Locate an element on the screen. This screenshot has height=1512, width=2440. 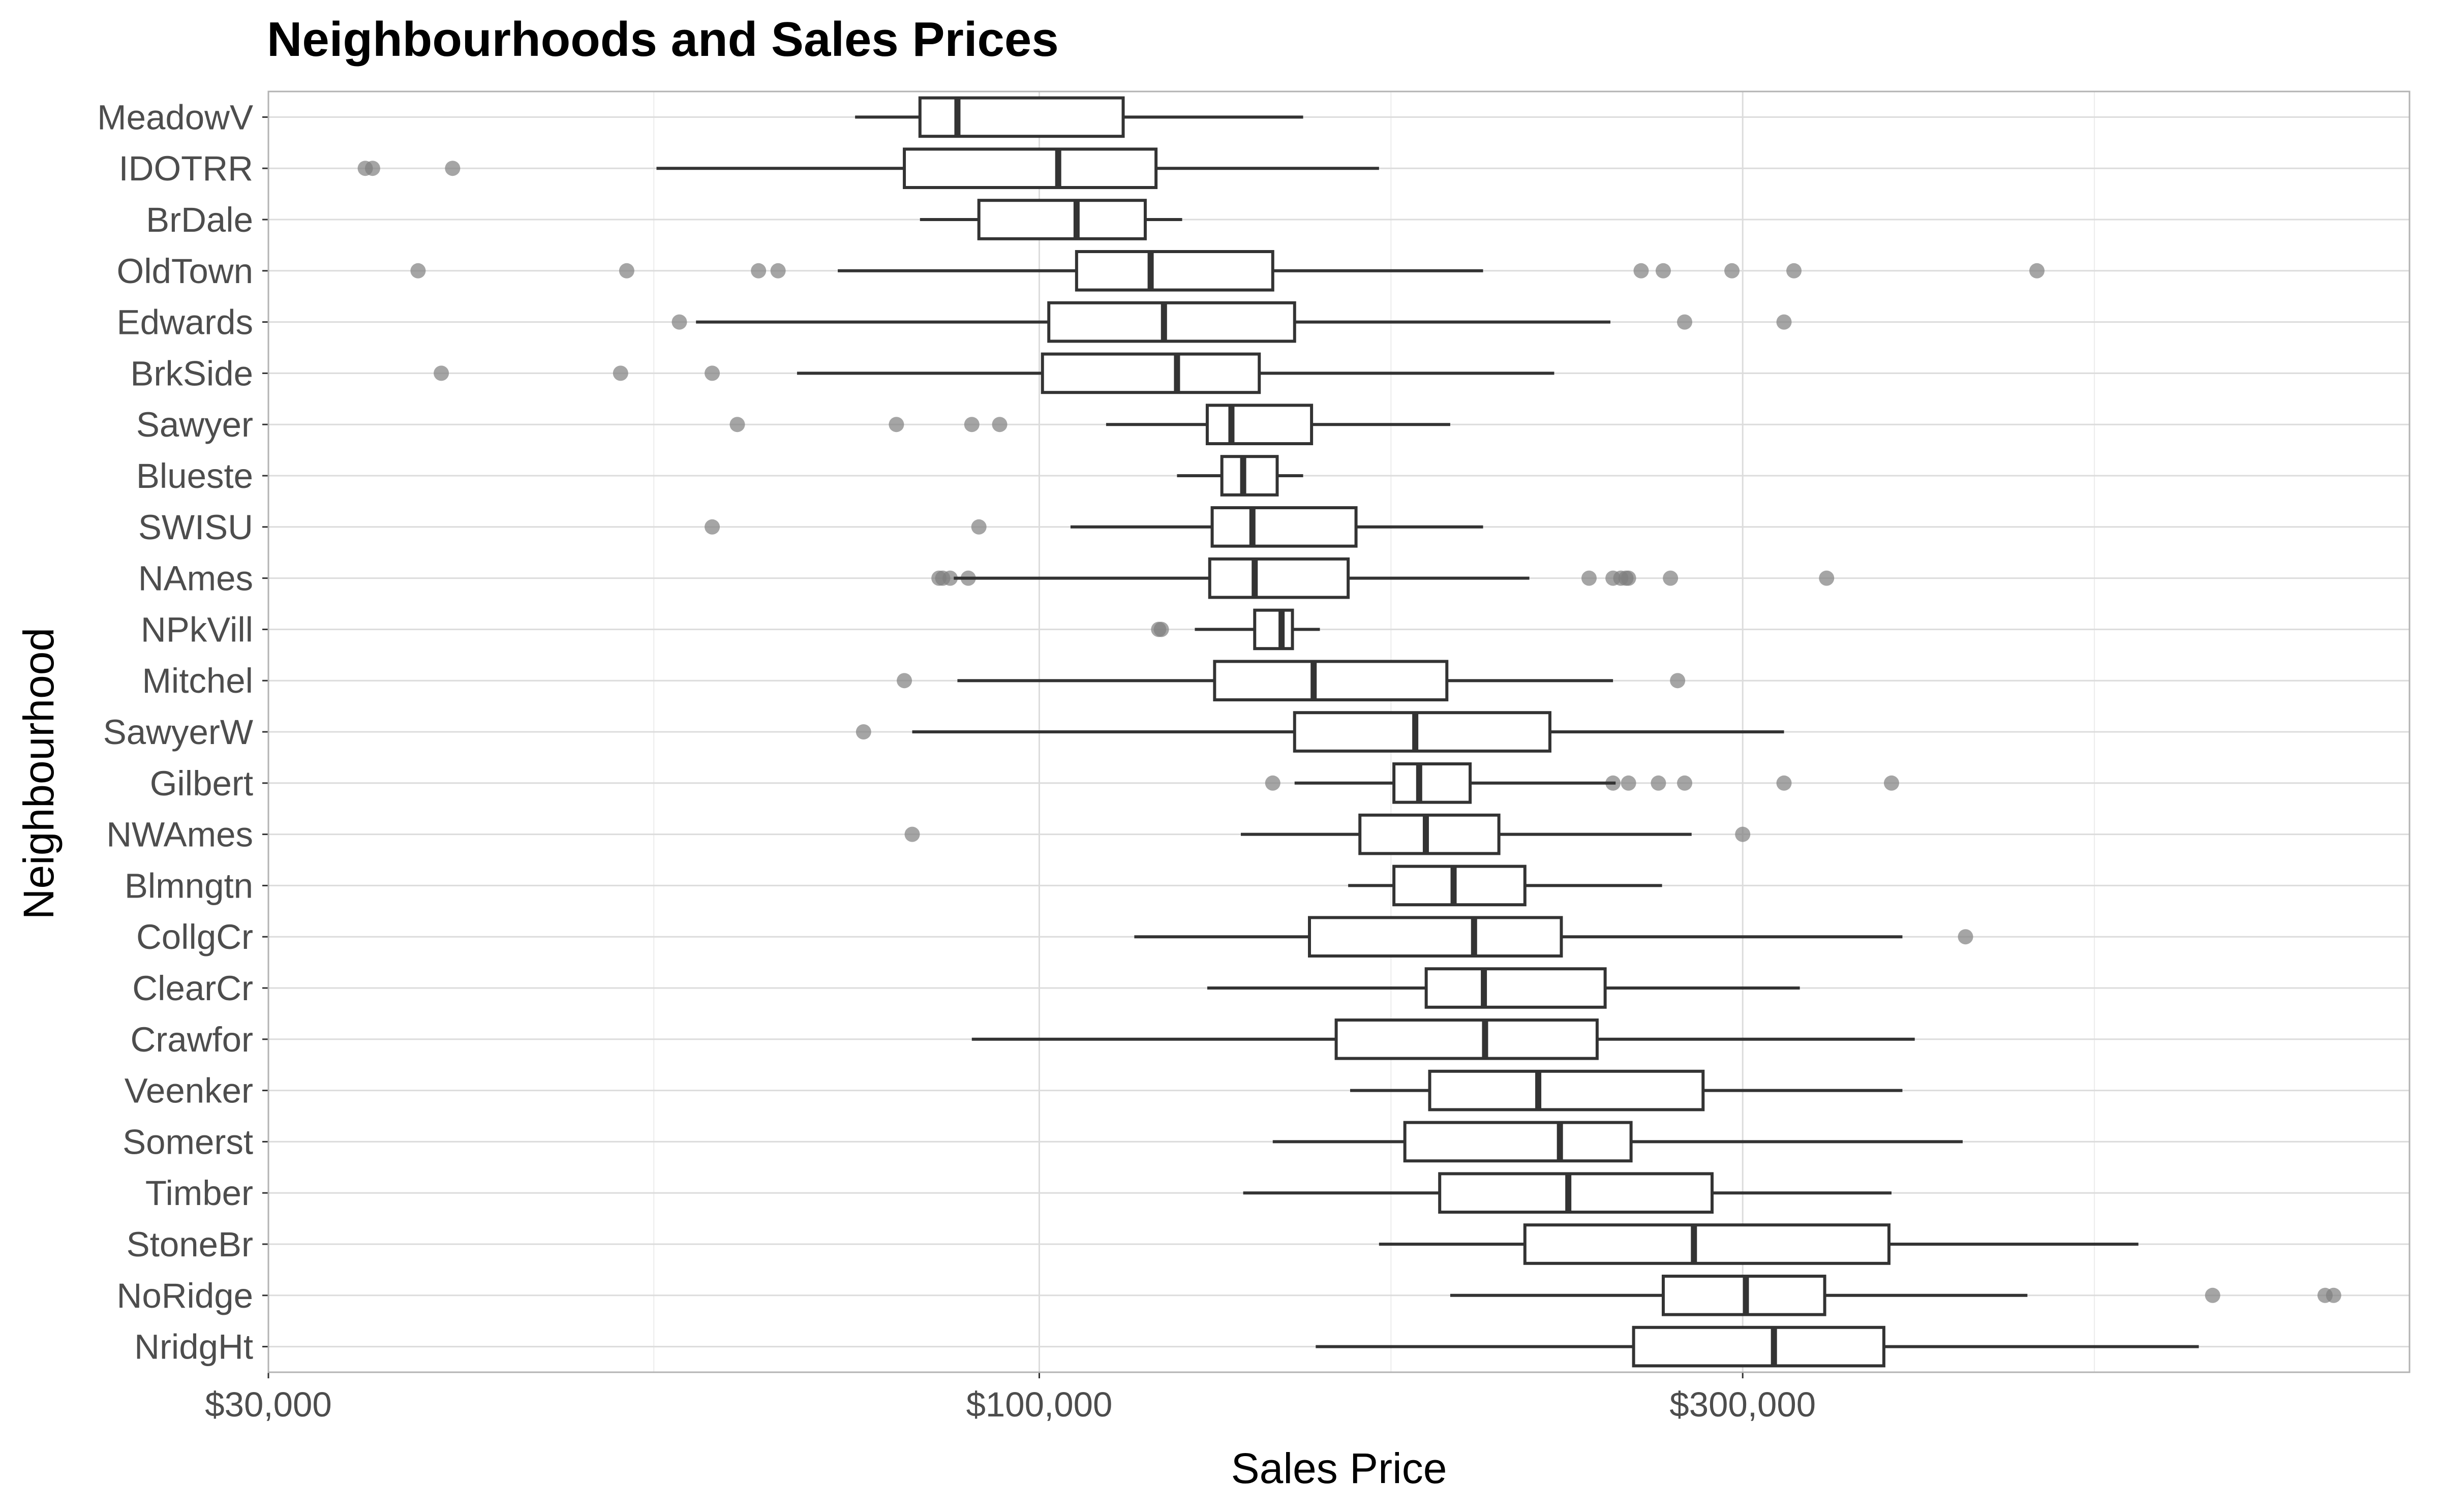
boxplot-sawyer is located at coordinates (1089, 425).